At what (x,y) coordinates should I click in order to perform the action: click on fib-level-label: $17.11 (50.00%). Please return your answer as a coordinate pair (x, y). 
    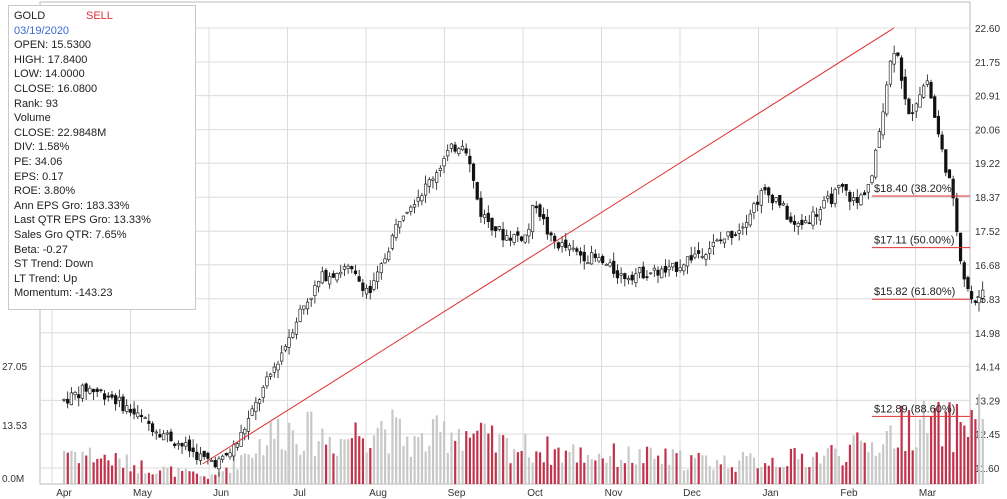
    Looking at the image, I should click on (914, 241).